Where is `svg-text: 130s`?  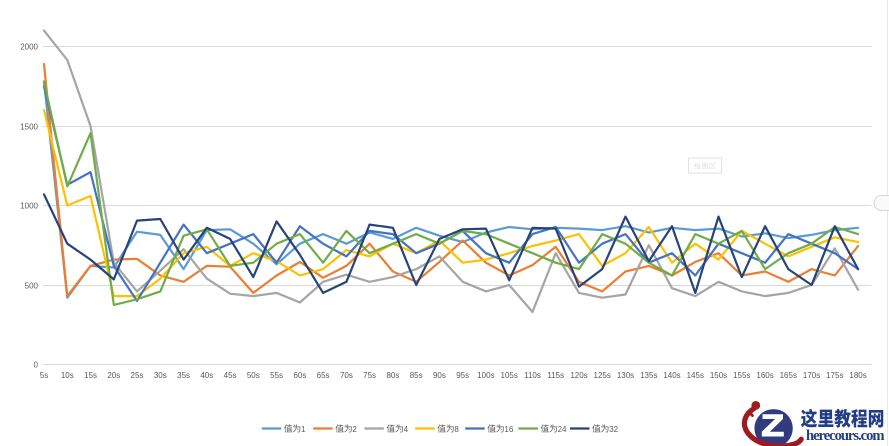 svg-text: 130s is located at coordinates (625, 375).